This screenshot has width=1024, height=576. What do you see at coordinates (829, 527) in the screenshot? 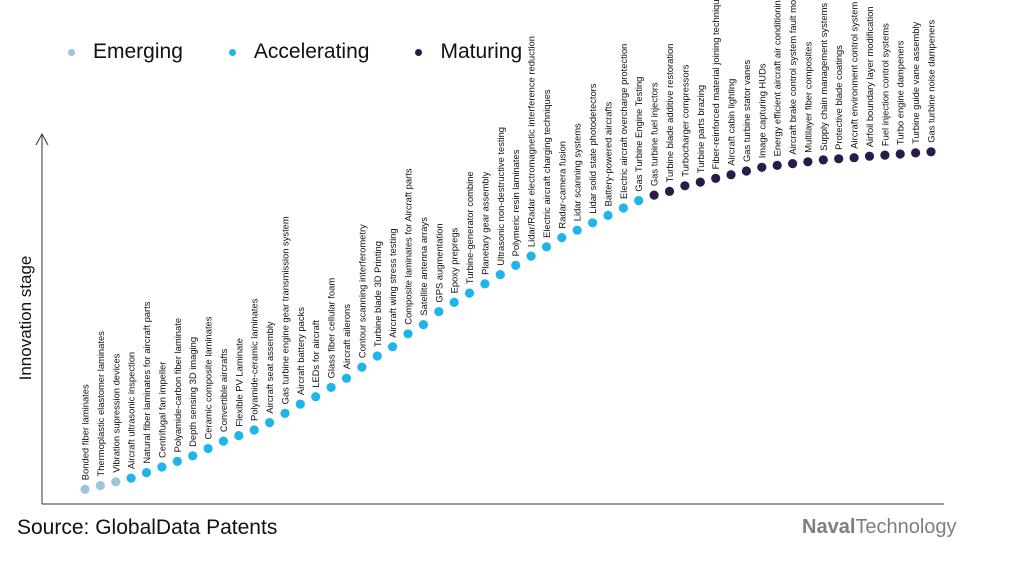
I see `brand-bold: Naval` at bounding box center [829, 527].